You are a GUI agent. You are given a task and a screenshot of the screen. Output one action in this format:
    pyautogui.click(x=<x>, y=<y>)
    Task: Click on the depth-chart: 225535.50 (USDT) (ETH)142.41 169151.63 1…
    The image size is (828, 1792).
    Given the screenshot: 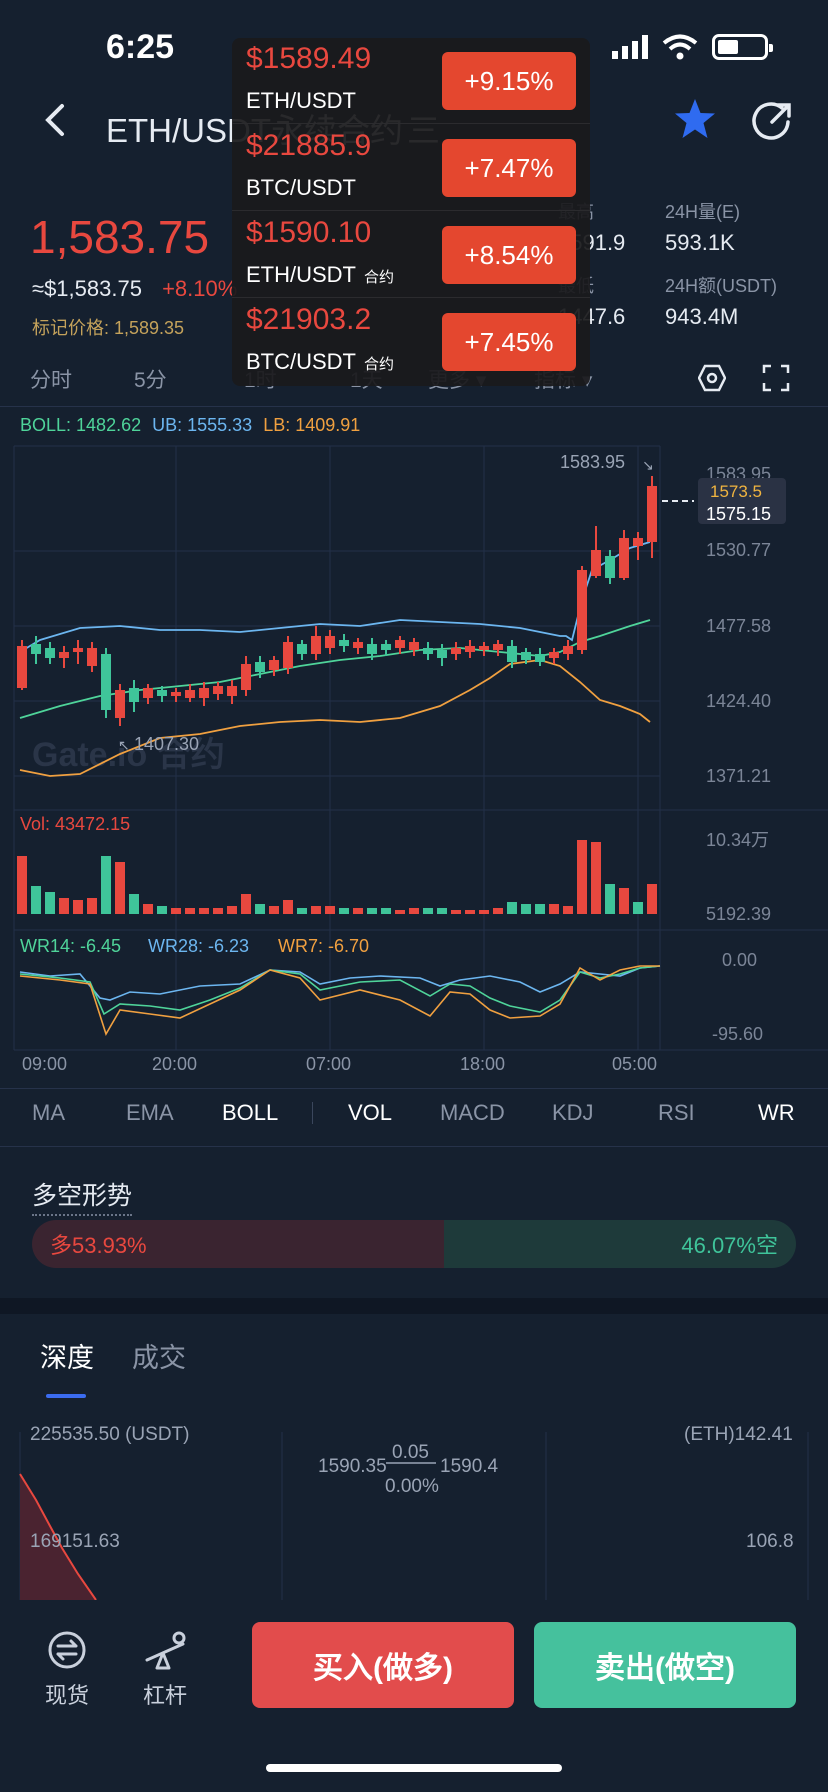 What is the action you would take?
    pyautogui.click(x=414, y=1508)
    